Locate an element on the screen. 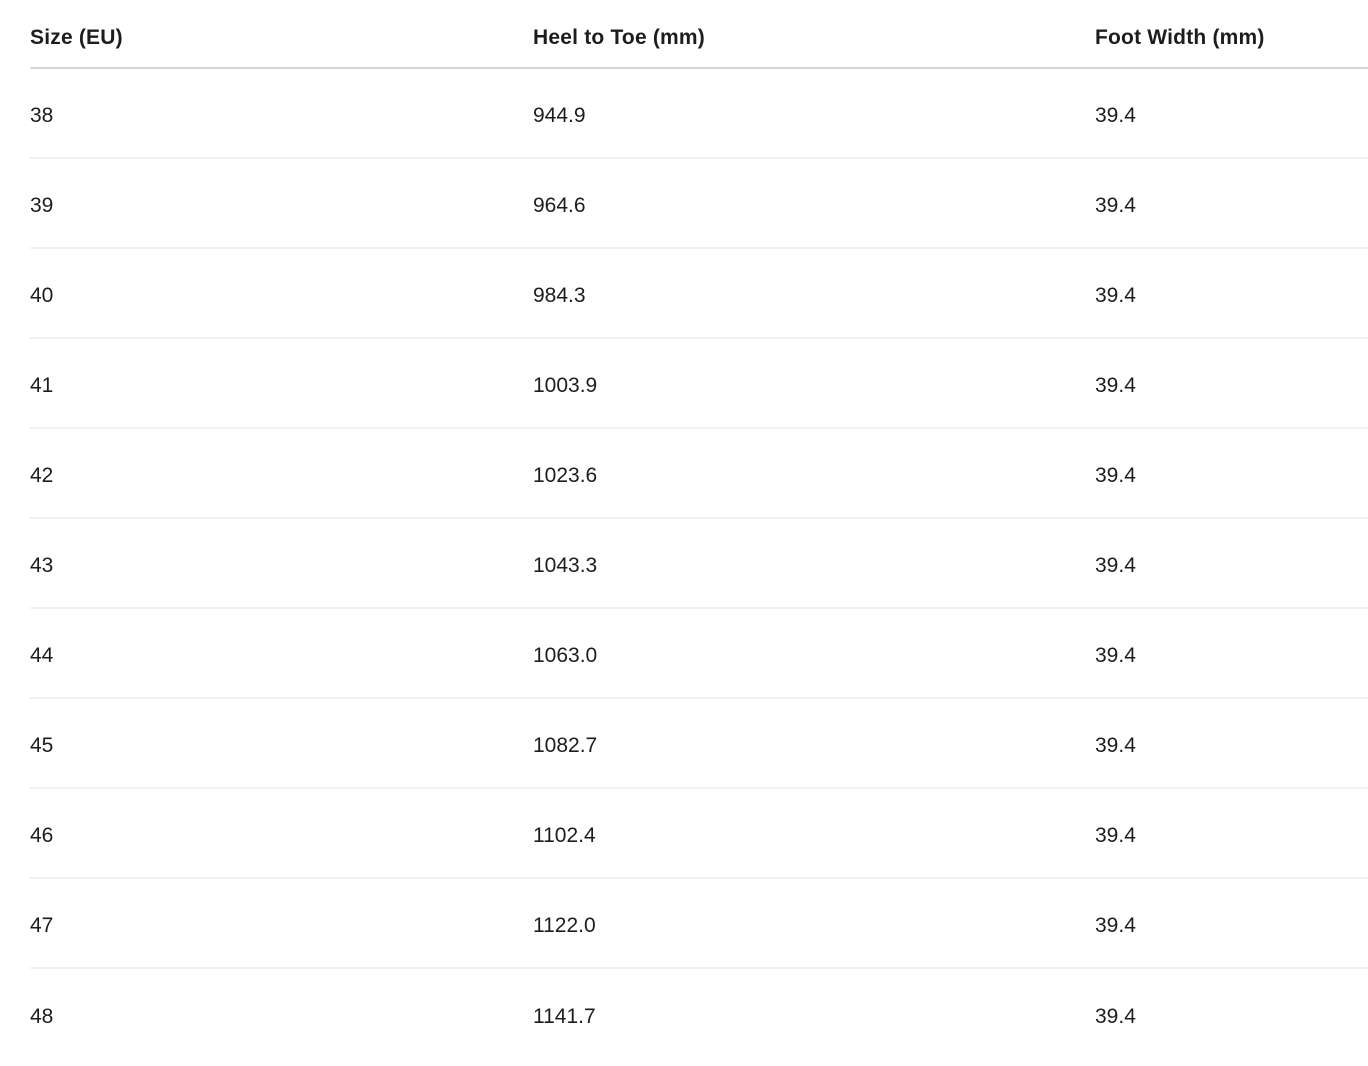 The width and height of the screenshot is (1368, 1066). heel-to-toe-value: 1082.7 is located at coordinates (565, 745).